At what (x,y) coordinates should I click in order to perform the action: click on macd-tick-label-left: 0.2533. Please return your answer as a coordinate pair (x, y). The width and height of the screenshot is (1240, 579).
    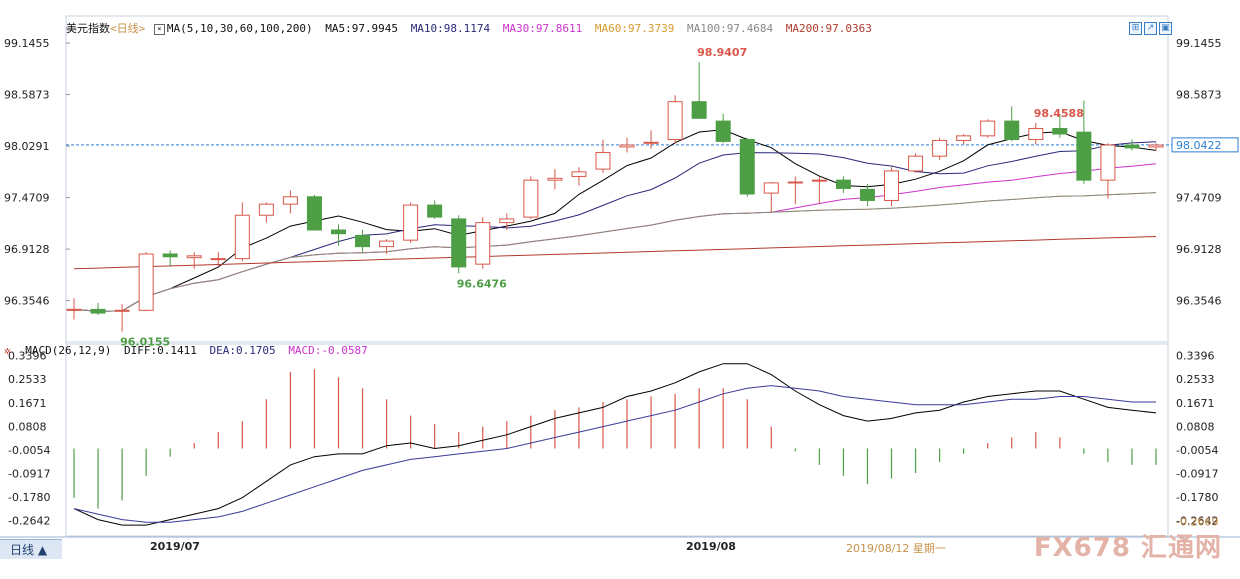
    Looking at the image, I should click on (27, 379).